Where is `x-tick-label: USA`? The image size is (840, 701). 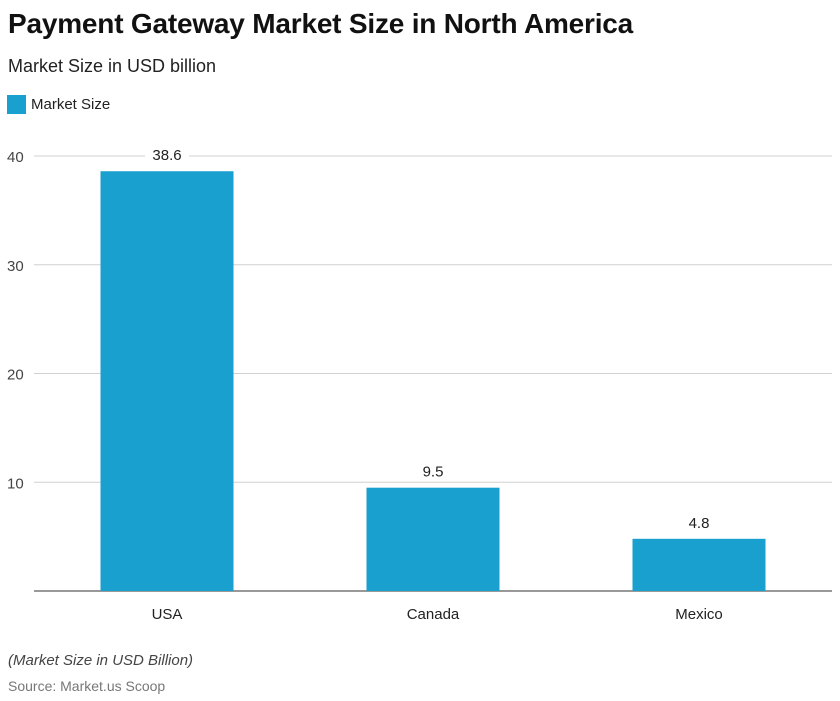 x-tick-label: USA is located at coordinates (167, 614).